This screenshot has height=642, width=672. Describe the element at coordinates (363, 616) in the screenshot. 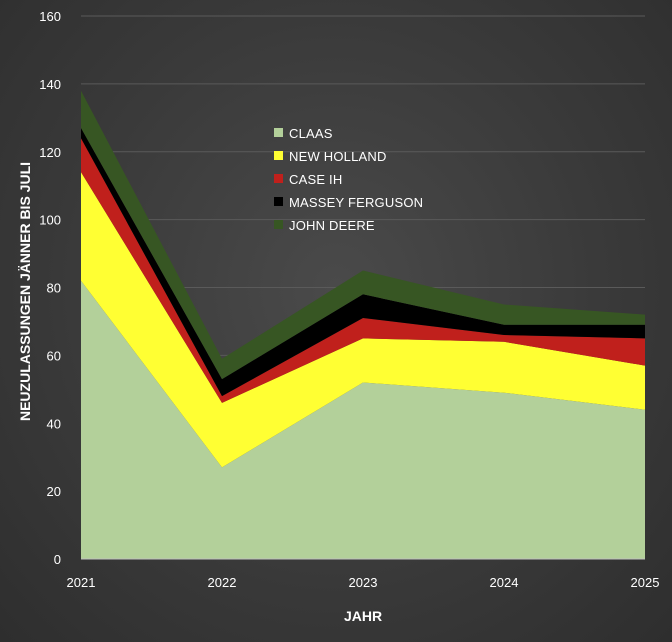

I see `x-axis-title: JAHR` at that location.